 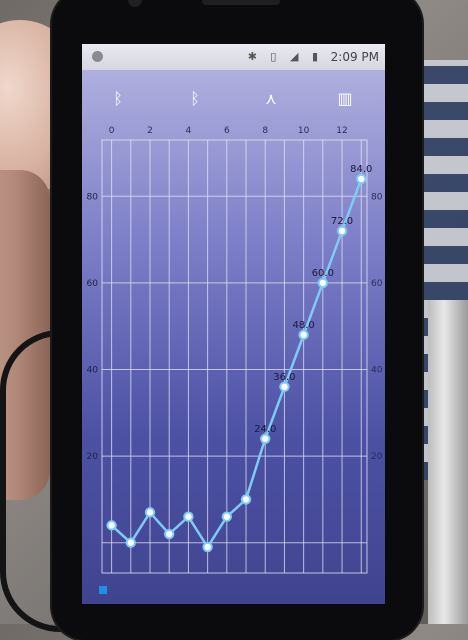 What do you see at coordinates (265, 131) in the screenshot?
I see `x-tick-label: 8` at bounding box center [265, 131].